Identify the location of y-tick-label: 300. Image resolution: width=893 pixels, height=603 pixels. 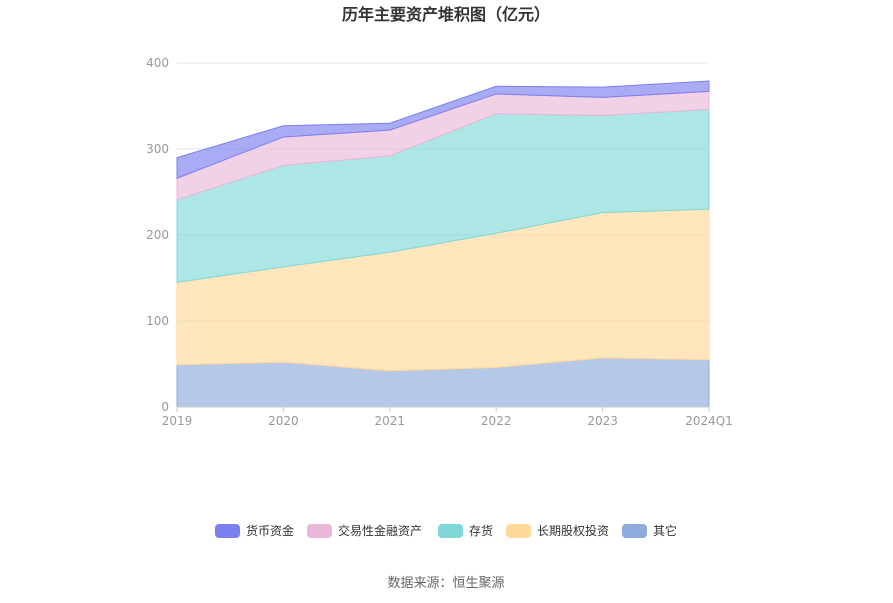
(157, 149).